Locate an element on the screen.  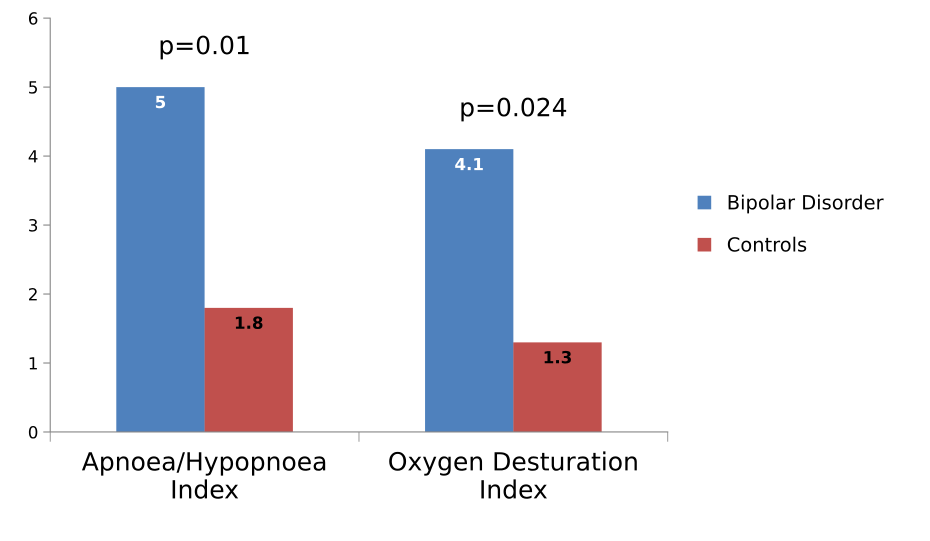
y-tick-label: 4 is located at coordinates (33, 156).